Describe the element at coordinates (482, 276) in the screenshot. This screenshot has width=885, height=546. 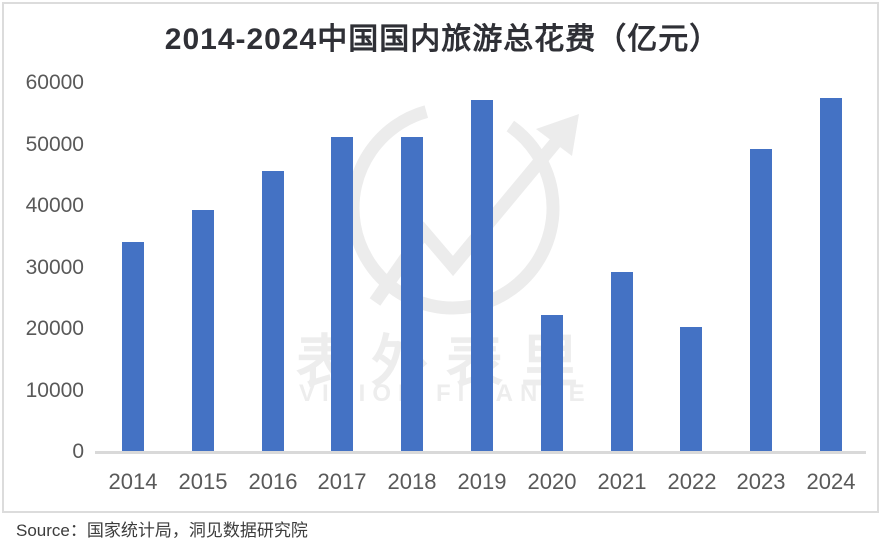
I see `bar-2019` at that location.